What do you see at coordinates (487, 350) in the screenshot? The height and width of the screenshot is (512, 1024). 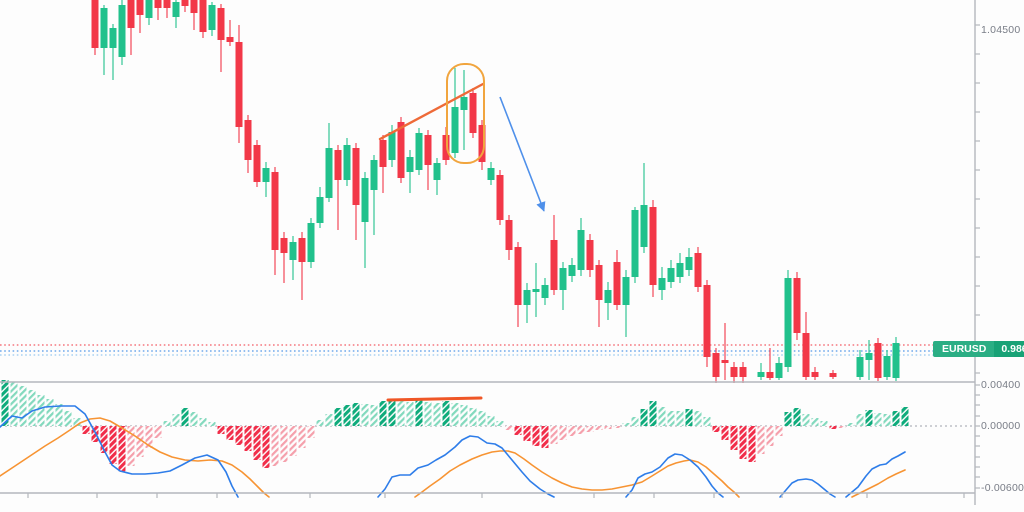 I see `alert-level-lines` at bounding box center [487, 350].